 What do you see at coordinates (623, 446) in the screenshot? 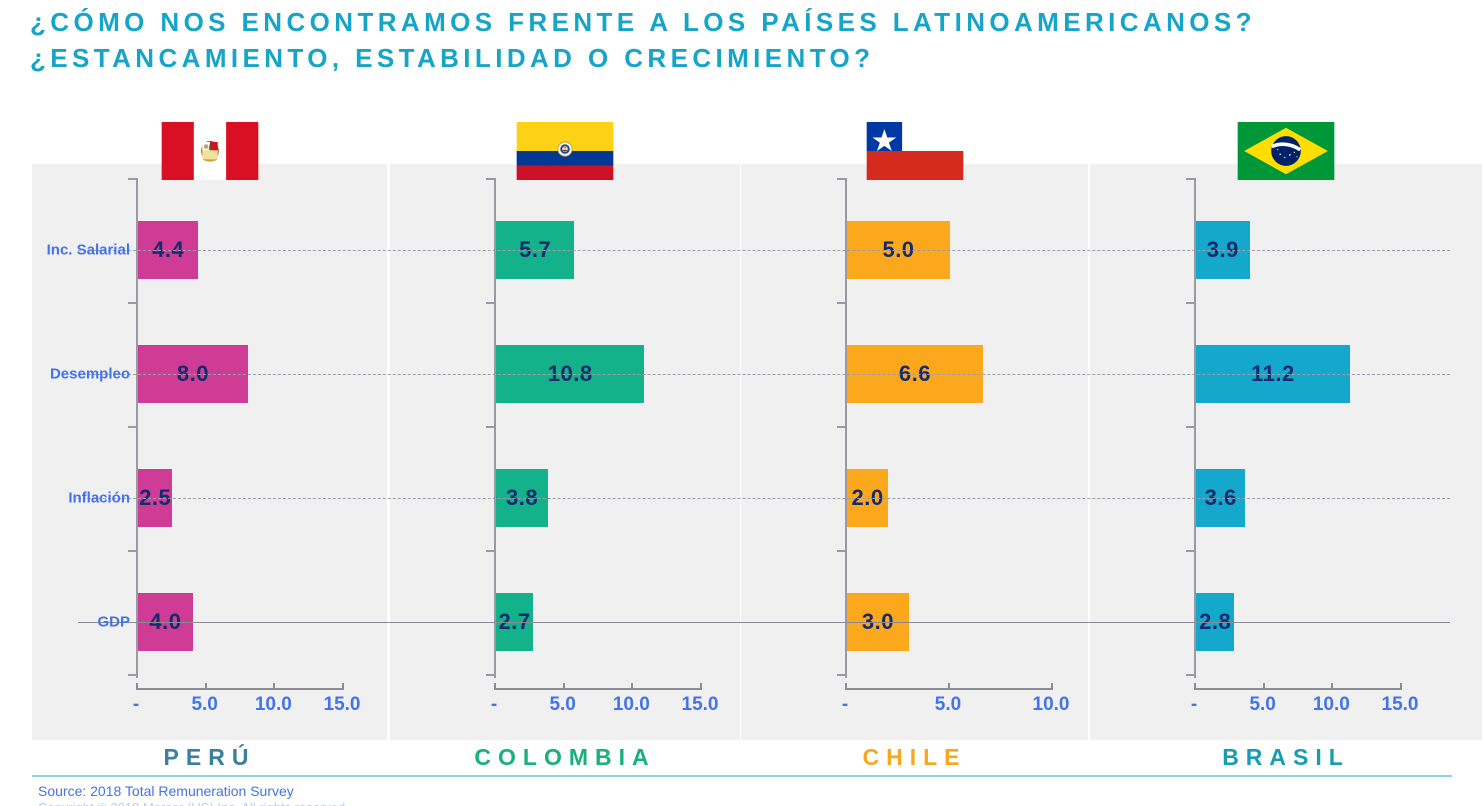
I see `plot-area: 5.7 10.8 3.8 2.7 - 5.0 10.0 15.0` at bounding box center [623, 446].